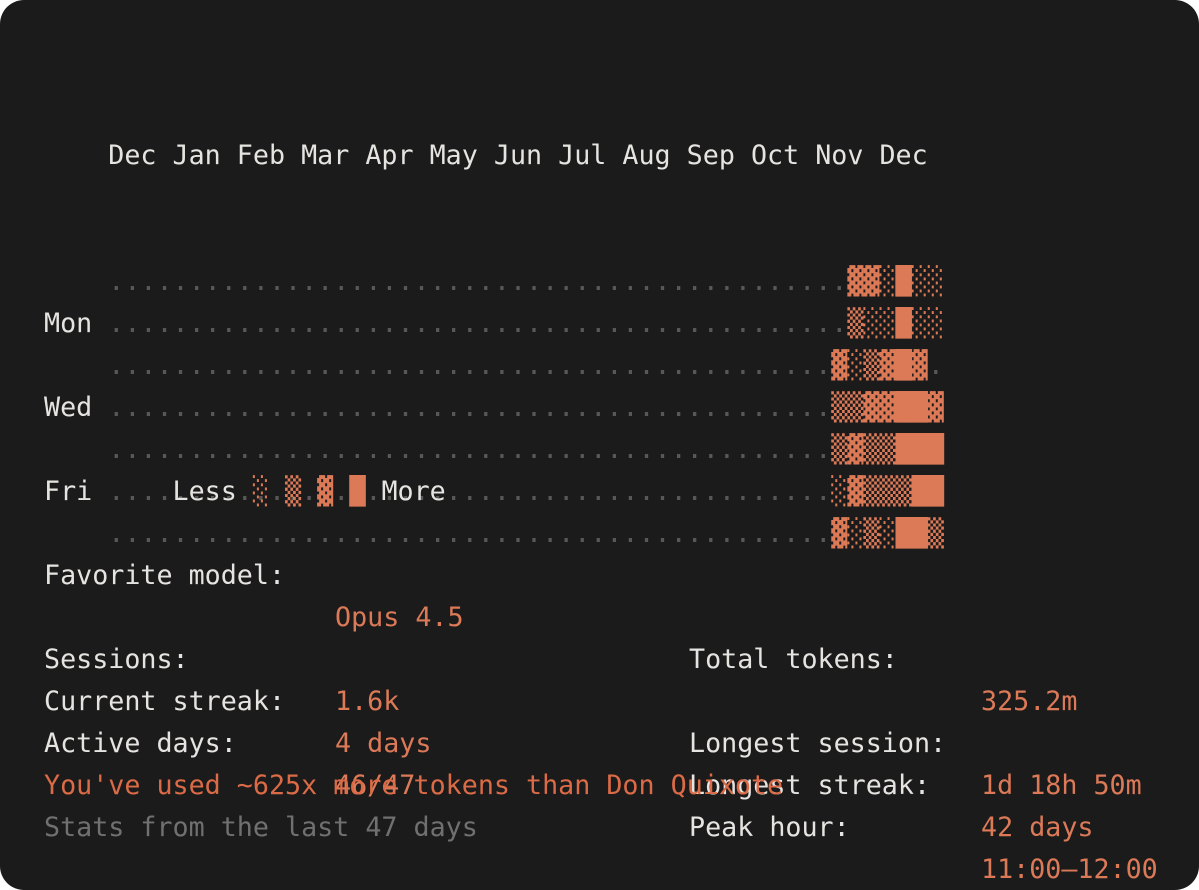 Image resolution: width=1199 pixels, height=890 pixels. Describe the element at coordinates (1029, 701) in the screenshot. I see `total-tokens-value: 325.2m` at that location.